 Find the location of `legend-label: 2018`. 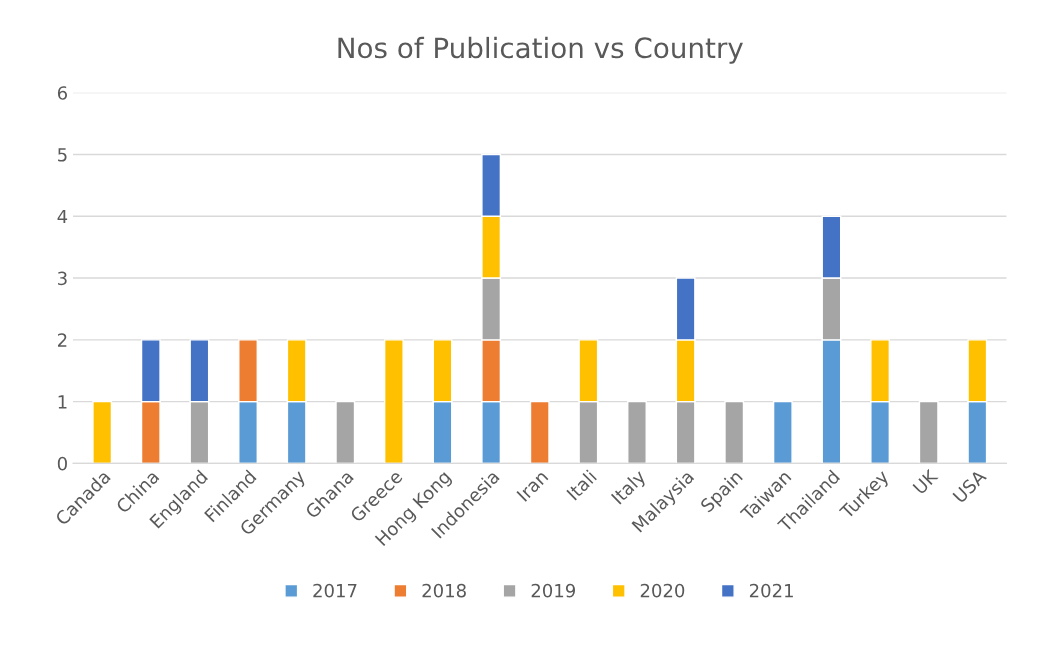

legend-label: 2018 is located at coordinates (444, 590).